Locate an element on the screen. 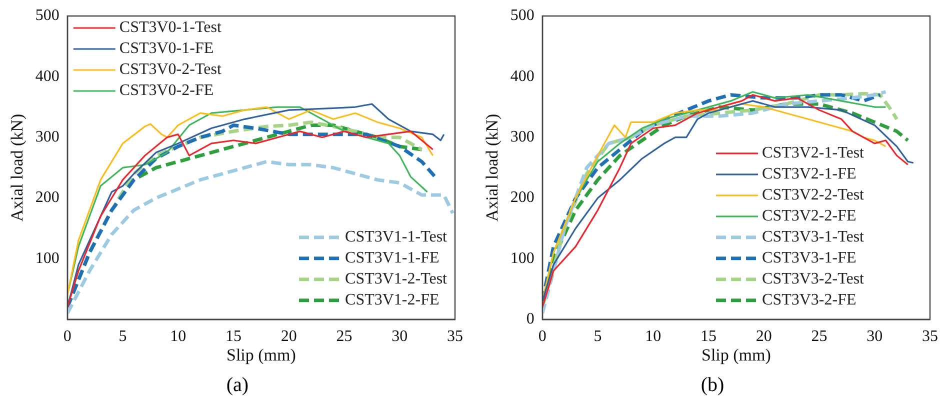 The width and height of the screenshot is (950, 415). legend-label: CST3V2-1-Test is located at coordinates (813, 153).